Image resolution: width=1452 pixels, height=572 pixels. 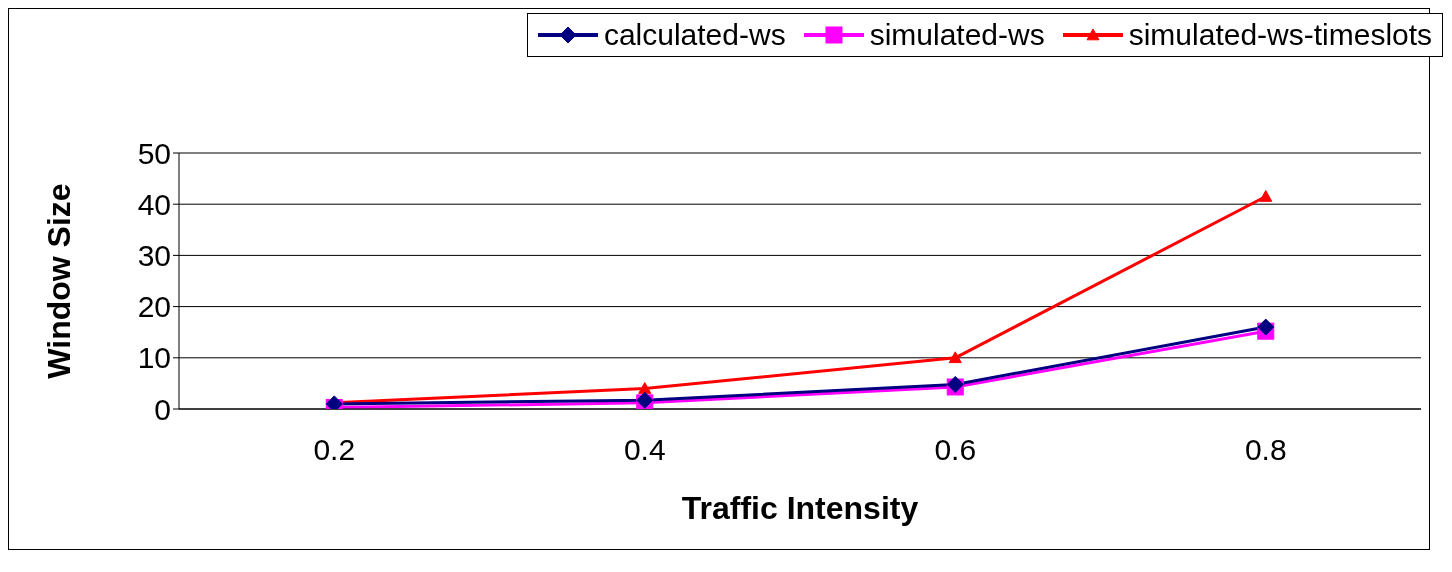 What do you see at coordinates (154, 307) in the screenshot?
I see `y-tick-label: 20` at bounding box center [154, 307].